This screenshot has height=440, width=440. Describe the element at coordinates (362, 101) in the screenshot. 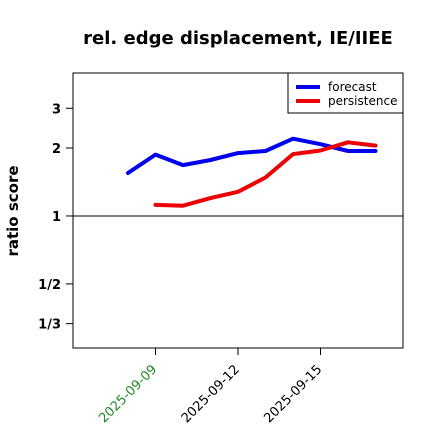

I see `legend-label-persistence: persistence` at that location.